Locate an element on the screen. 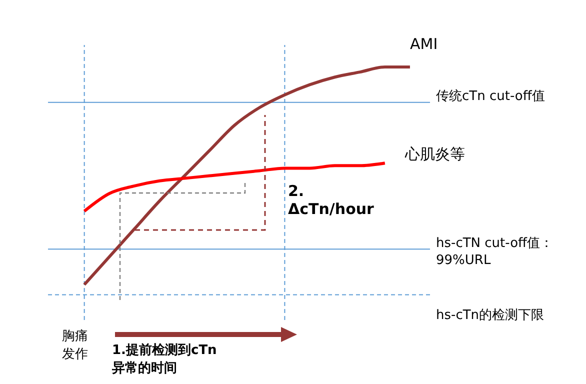  text: 胸痛发作 is located at coordinates (75, 346).